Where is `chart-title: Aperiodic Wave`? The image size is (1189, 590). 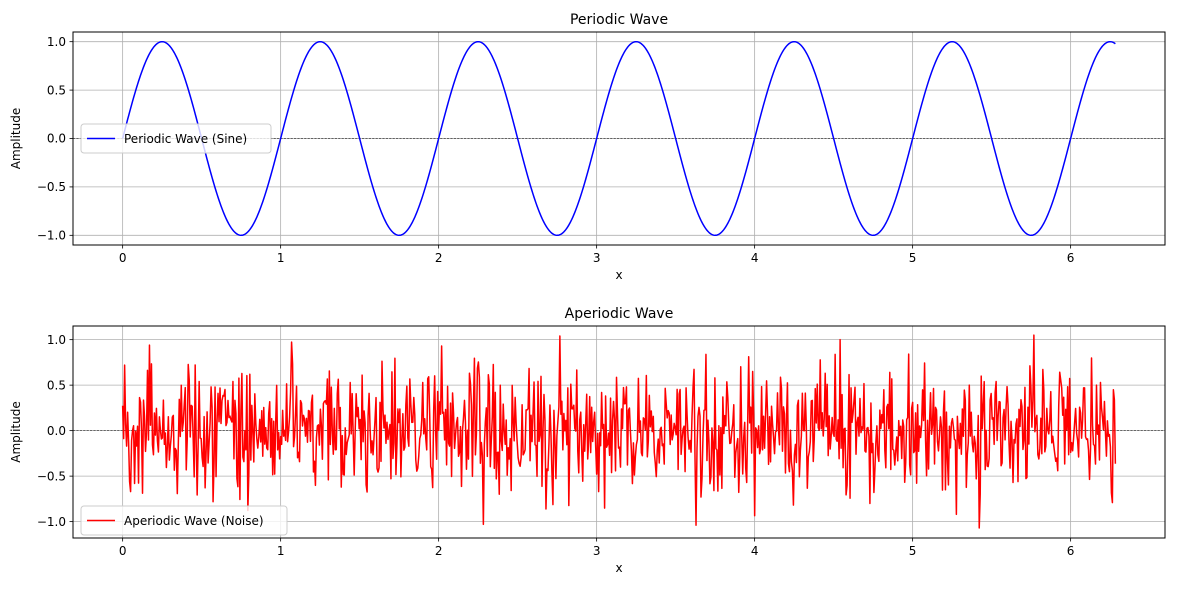 chart-title: Aperiodic Wave is located at coordinates (619, 314).